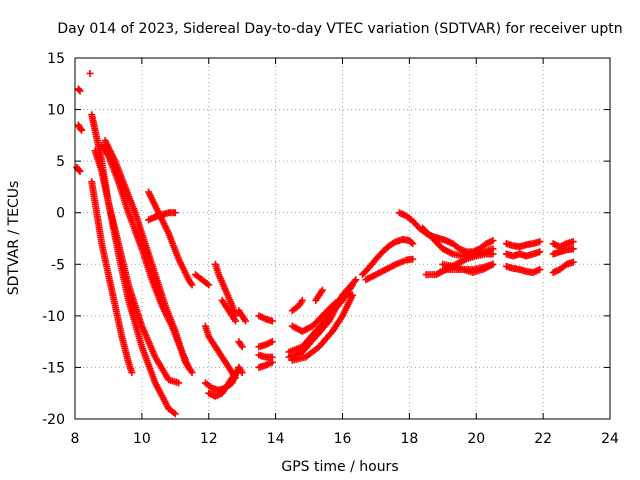 The height and width of the screenshot is (480, 640). What do you see at coordinates (53, 317) in the screenshot?
I see `y-tick-label: -10` at bounding box center [53, 317].